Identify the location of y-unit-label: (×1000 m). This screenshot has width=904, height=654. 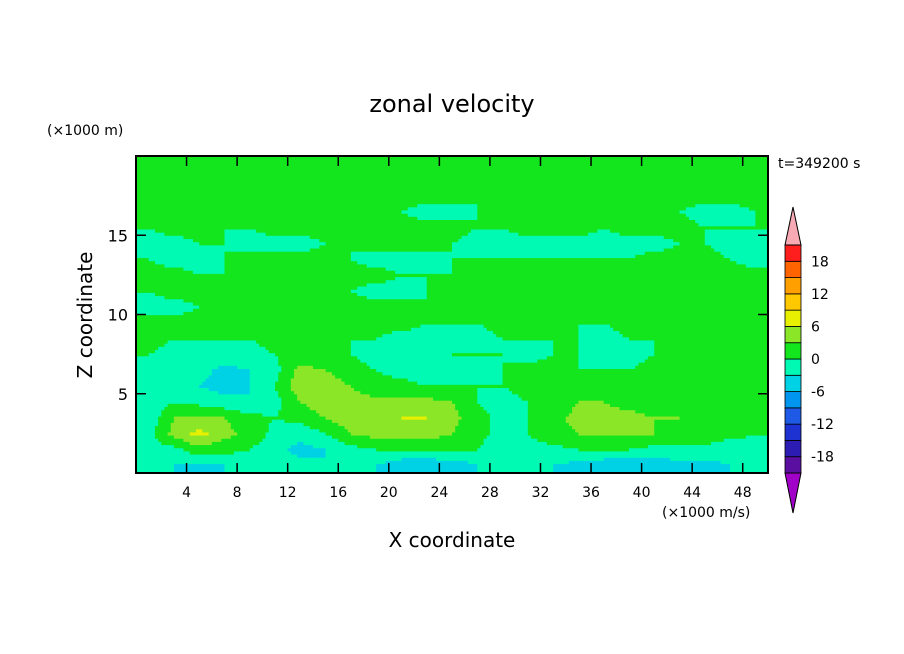
(85, 131).